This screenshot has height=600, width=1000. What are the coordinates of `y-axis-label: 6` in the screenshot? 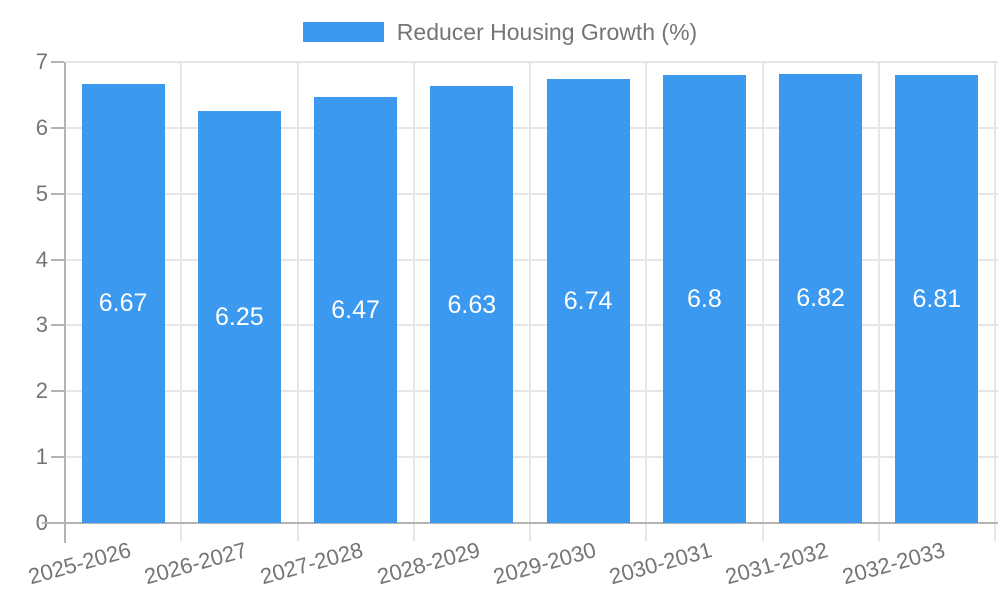 It's located at (41, 127).